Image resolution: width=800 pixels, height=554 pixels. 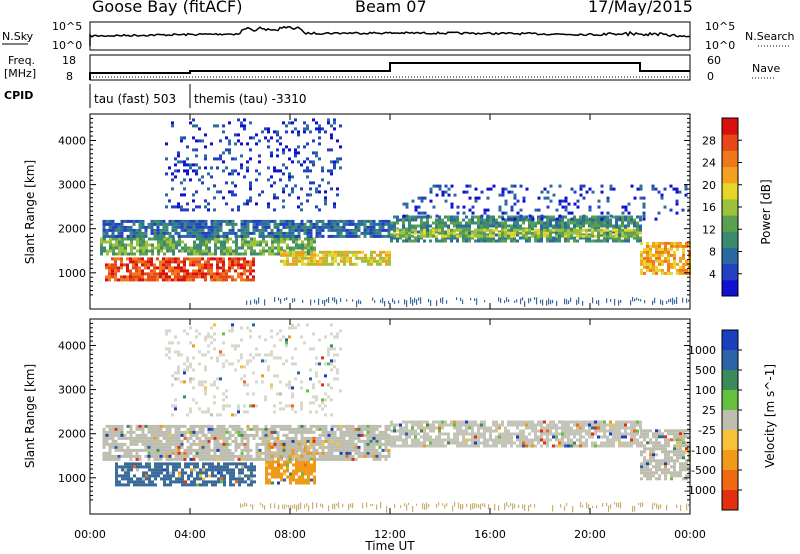 I want to click on freq-label-1: Freq., so click(x=21, y=60).